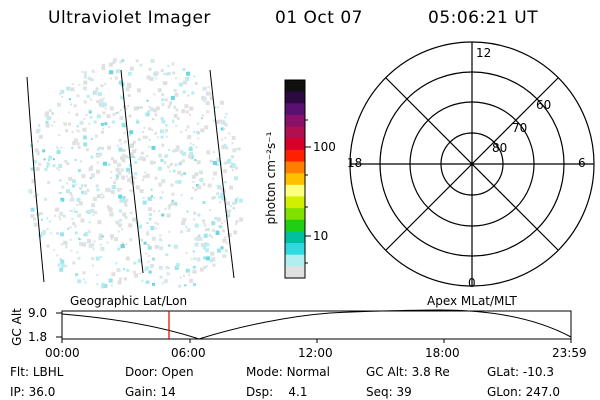 The image size is (600, 400). I want to click on mlt-label-0: 0, so click(472, 283).